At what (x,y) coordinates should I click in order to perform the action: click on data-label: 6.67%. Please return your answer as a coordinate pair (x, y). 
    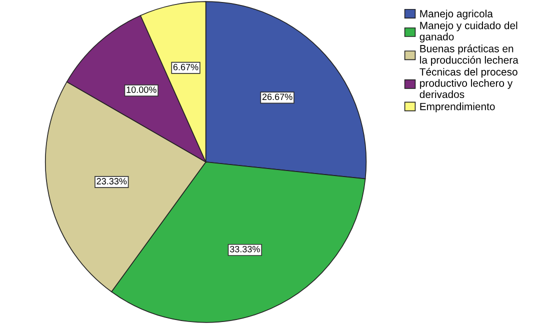
    Looking at the image, I should click on (185, 67).